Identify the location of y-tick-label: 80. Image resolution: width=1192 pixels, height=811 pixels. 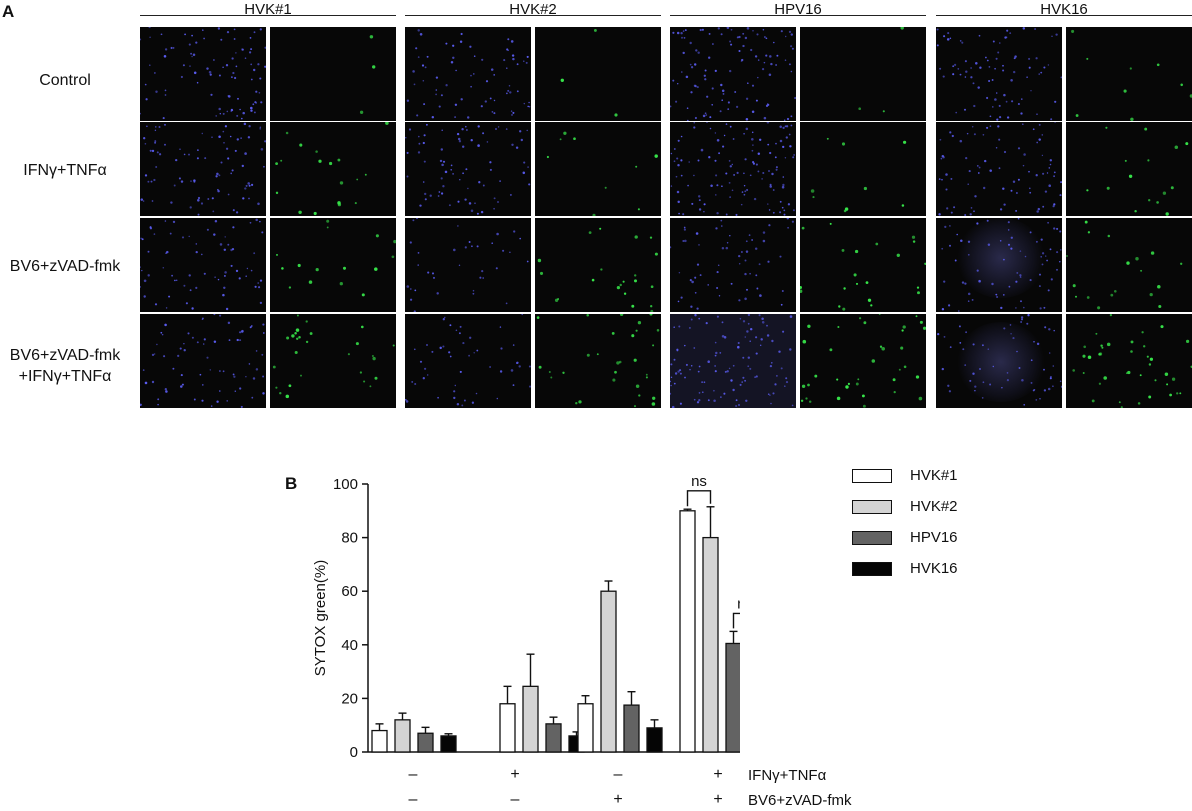
(349, 538).